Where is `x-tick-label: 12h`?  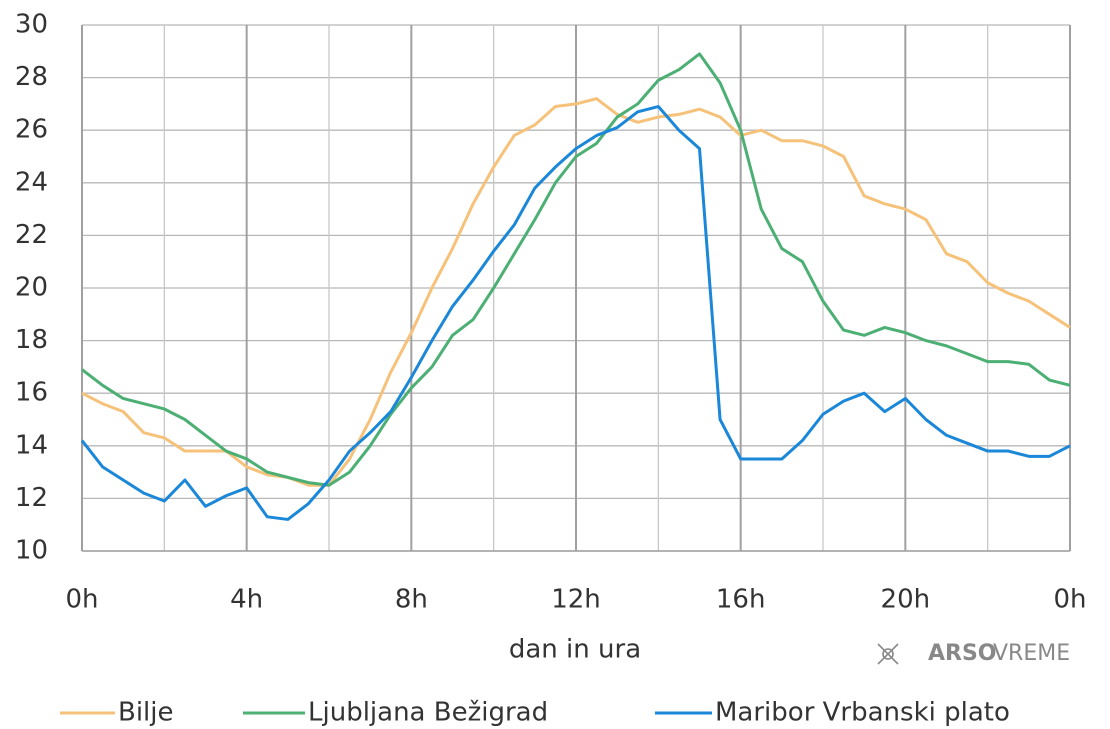 x-tick-label: 12h is located at coordinates (576, 600).